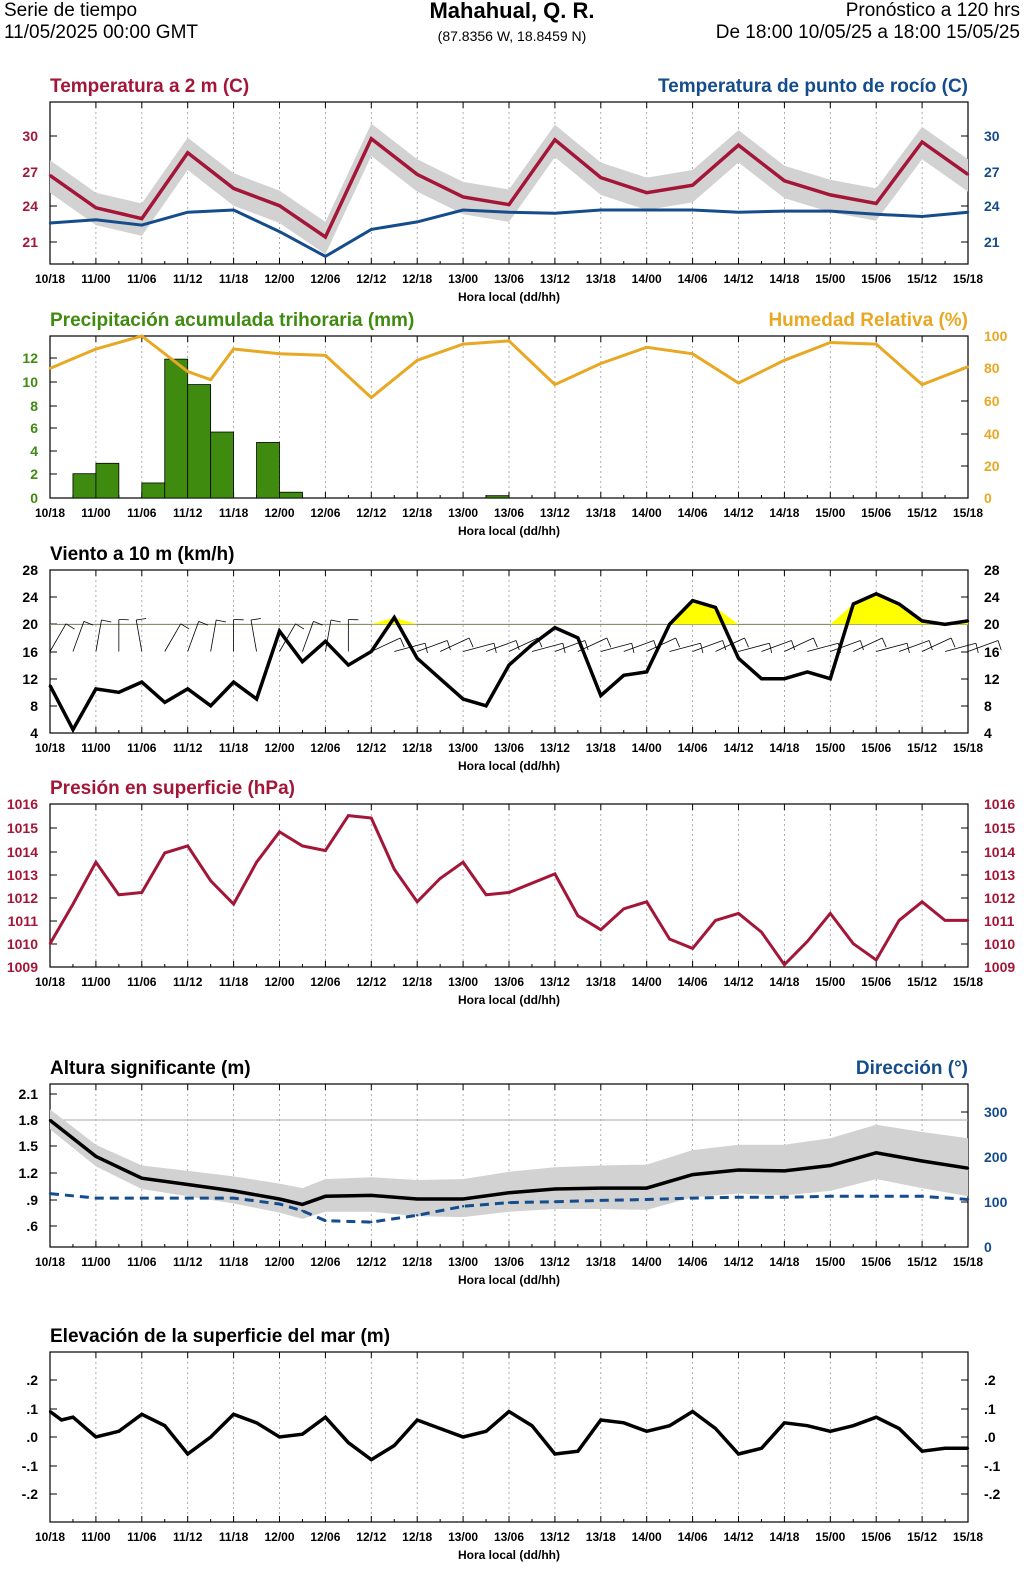  I want to click on y-tick-label-left: 2, so click(34, 474).